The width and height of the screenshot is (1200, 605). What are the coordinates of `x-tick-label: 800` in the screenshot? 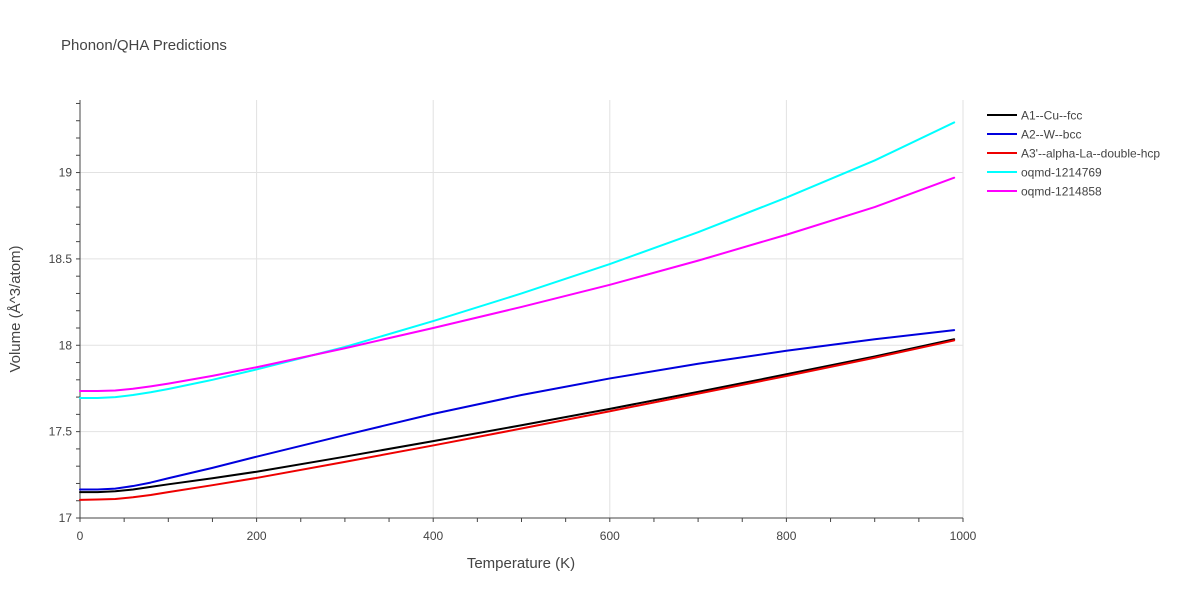 It's located at (786, 536).